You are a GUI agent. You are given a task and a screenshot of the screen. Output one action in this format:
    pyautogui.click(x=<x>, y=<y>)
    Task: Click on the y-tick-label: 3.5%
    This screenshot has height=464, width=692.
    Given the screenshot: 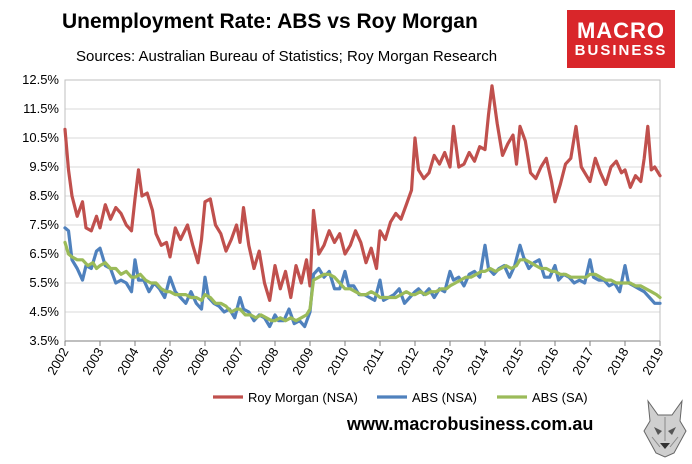 What is the action you would take?
    pyautogui.click(x=44, y=340)
    